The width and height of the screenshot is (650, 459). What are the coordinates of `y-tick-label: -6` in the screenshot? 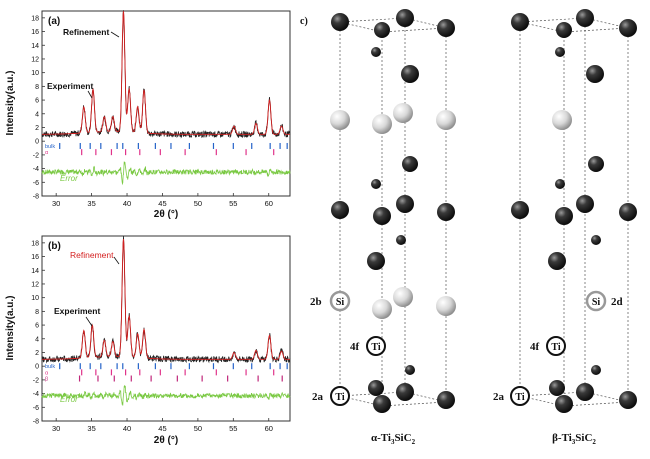 It's located at (36, 408).